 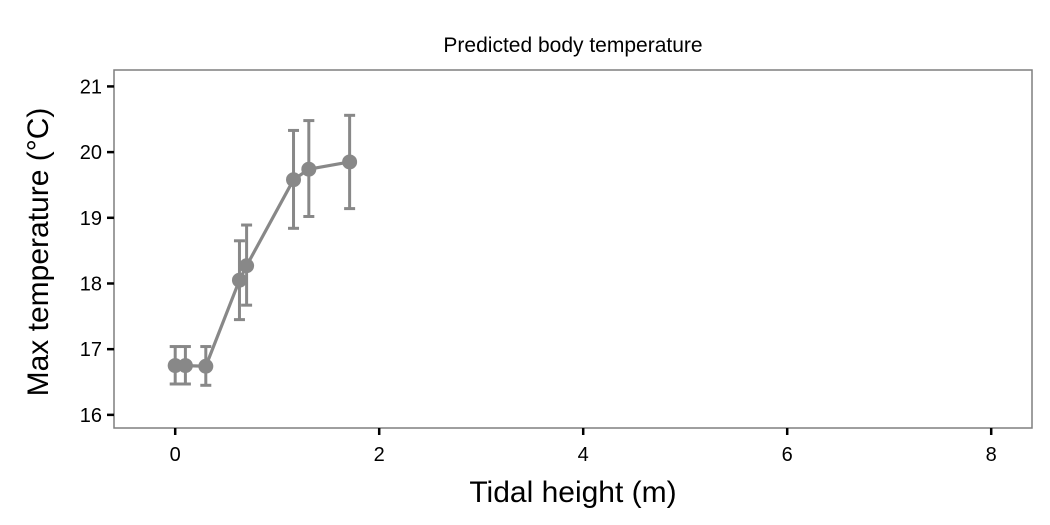 I want to click on x-axis-title: Tidal height (m), so click(x=572, y=492).